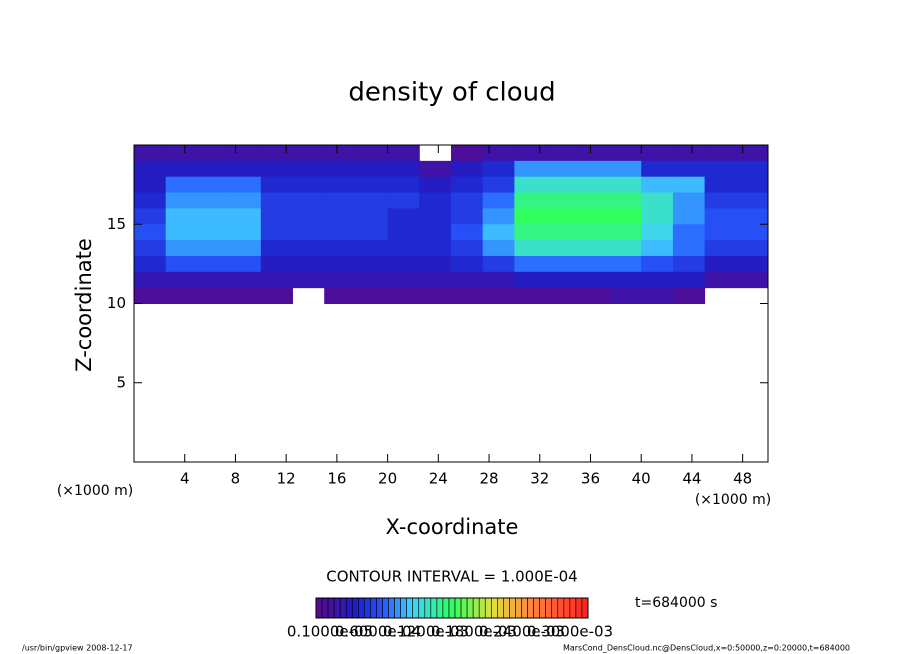 The height and width of the screenshot is (654, 904). I want to click on x-tick-label: 28, so click(488, 479).